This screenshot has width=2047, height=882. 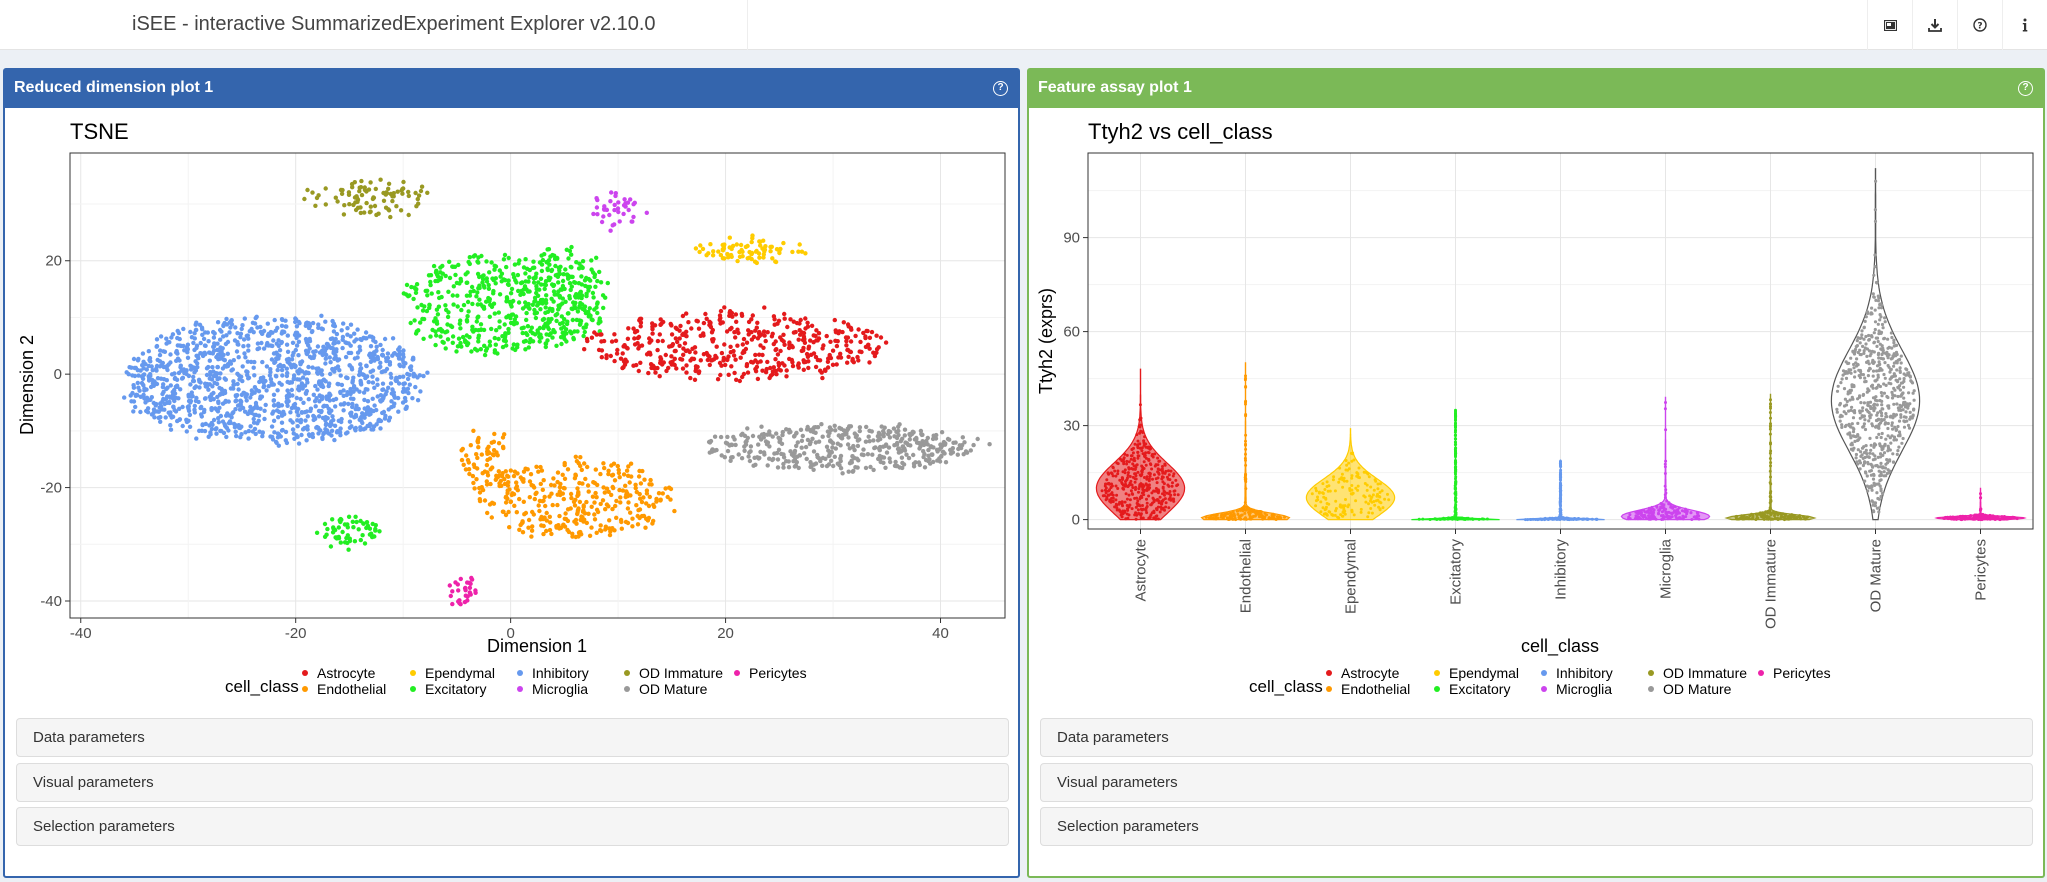 What do you see at coordinates (1071, 238) in the screenshot?
I see `y-tick-label: 90` at bounding box center [1071, 238].